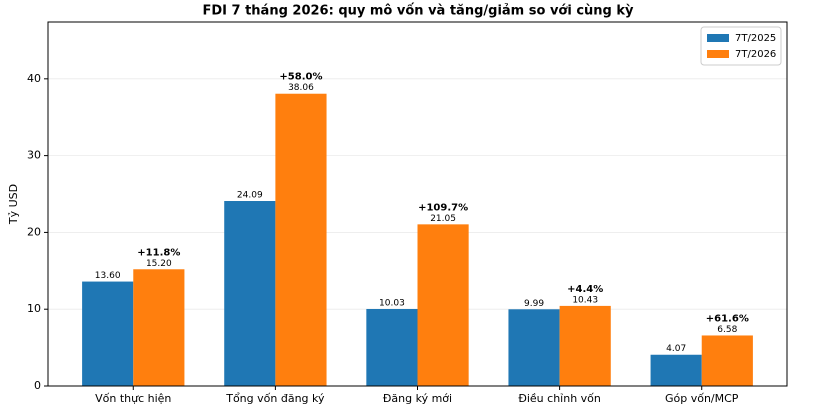 The height and width of the screenshot is (418, 838). I want to click on value-label: 10.43, so click(585, 300).